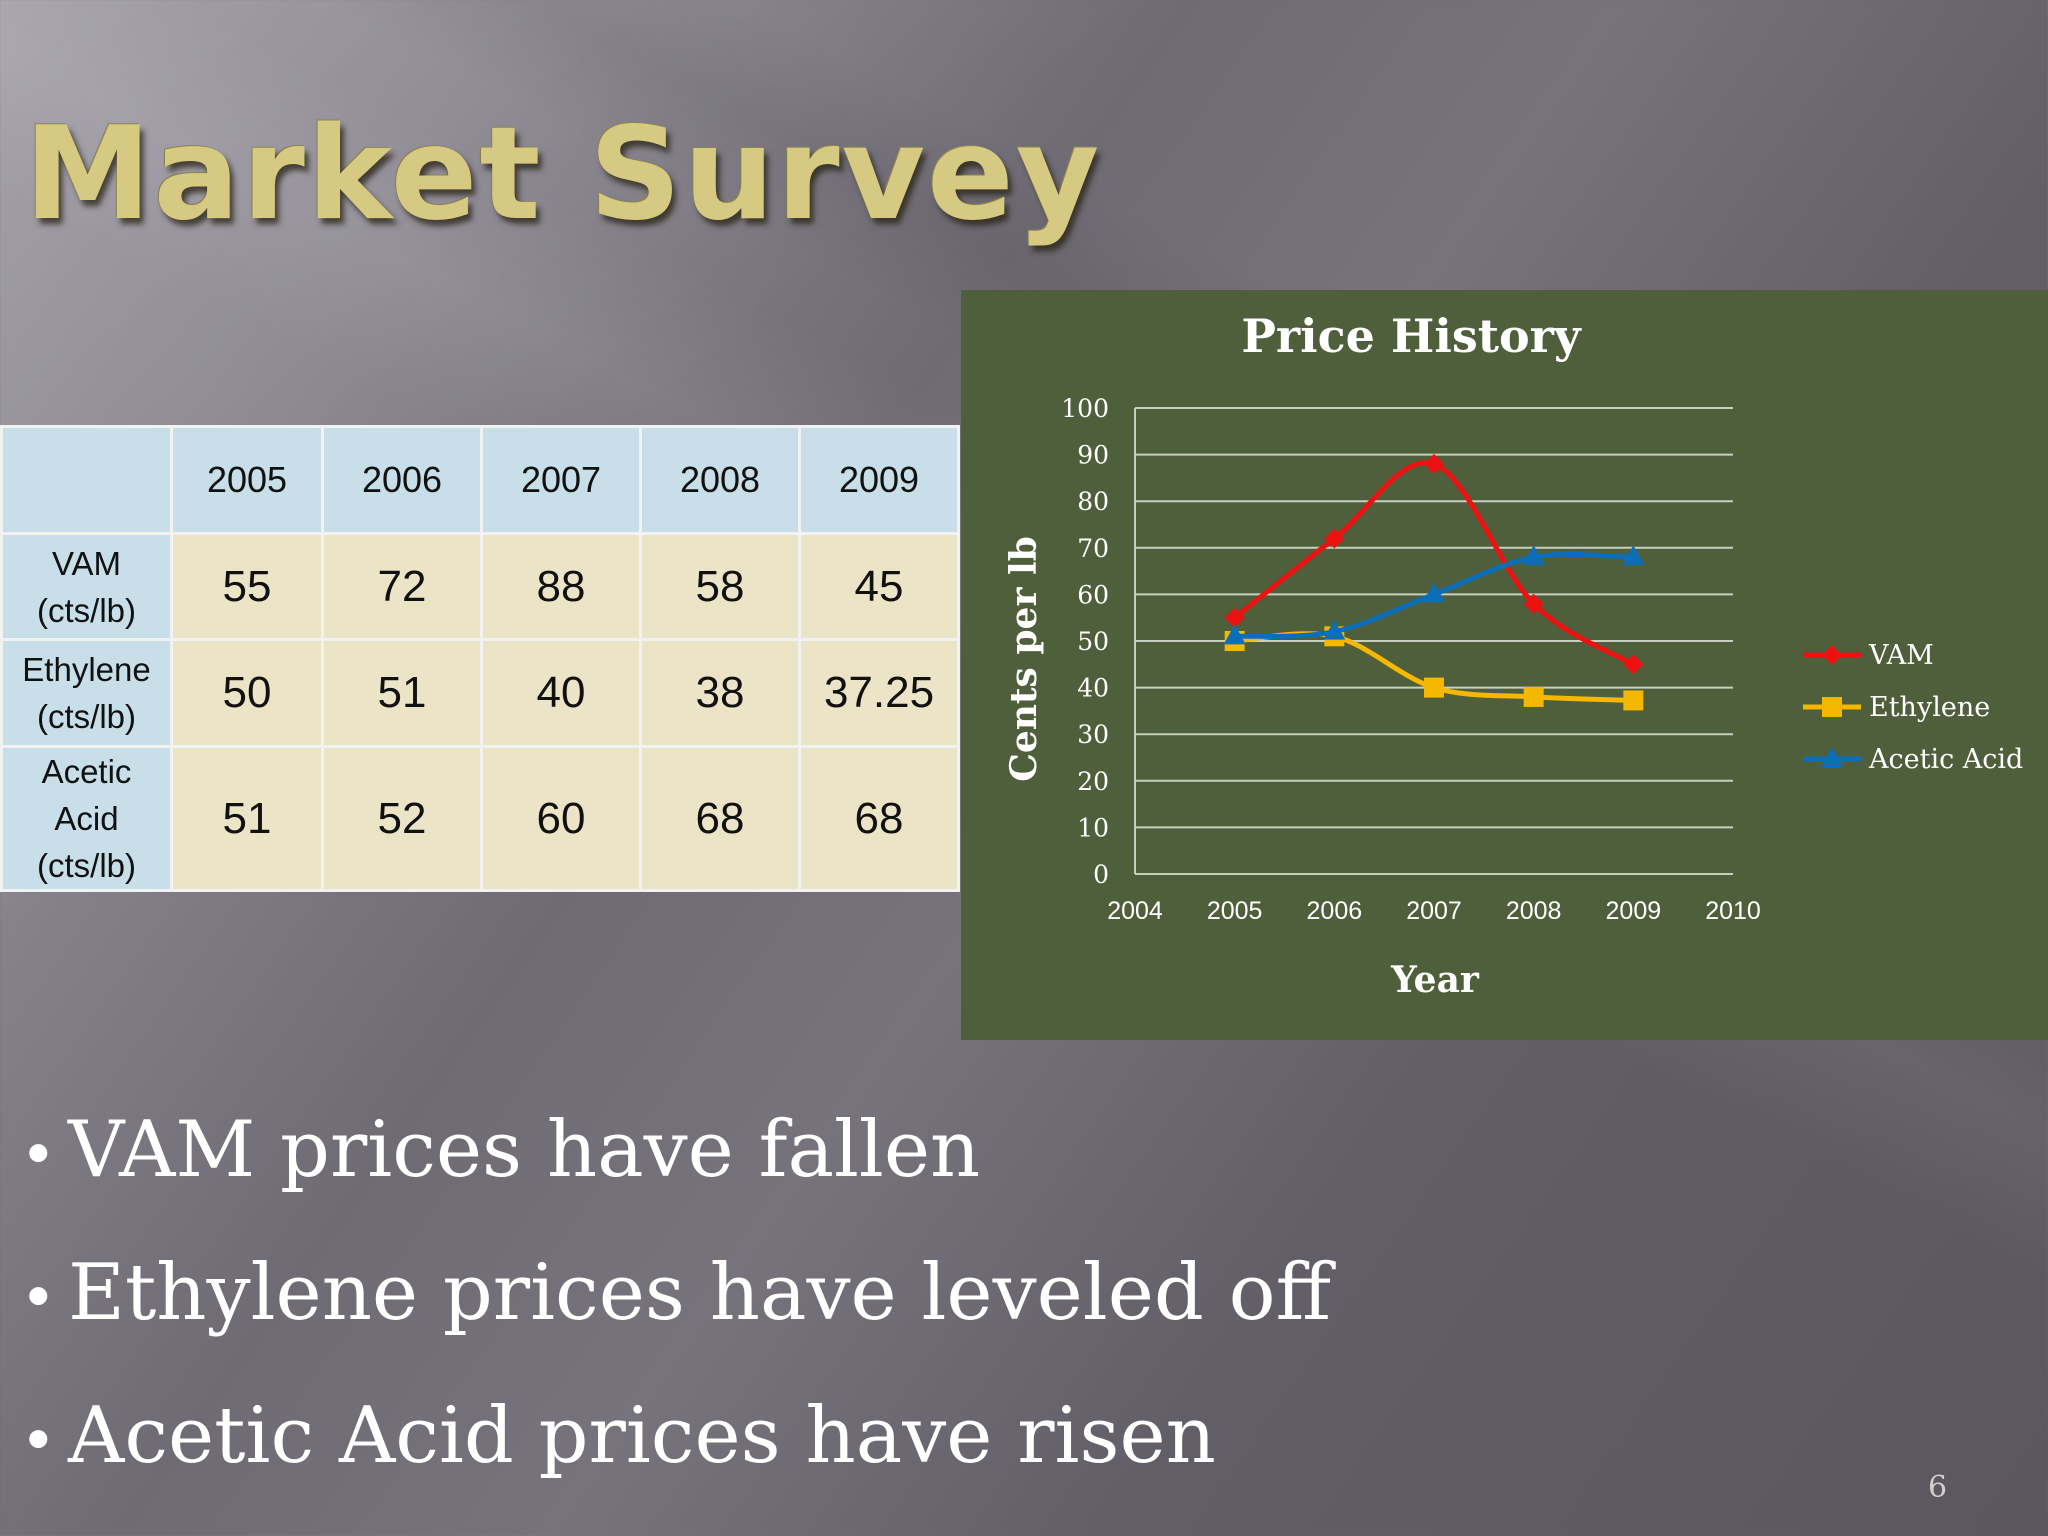  Describe the element at coordinates (1093, 641) in the screenshot. I see `y-tick-label: 50` at that location.